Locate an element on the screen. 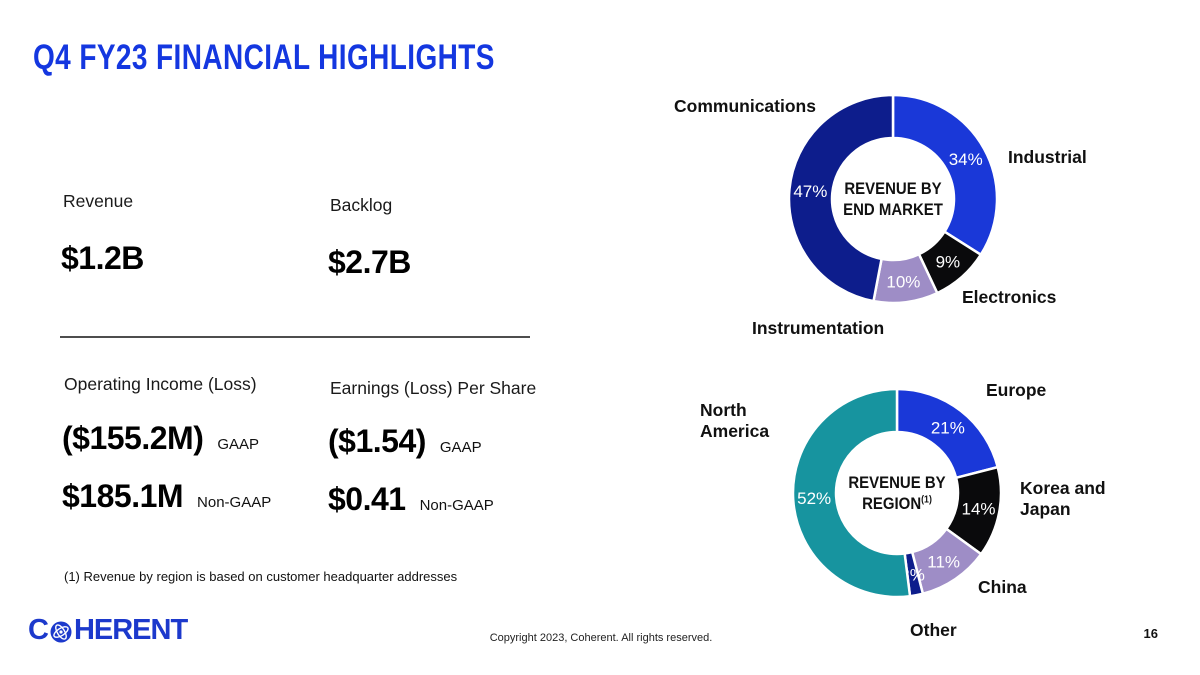 This screenshot has height=675, width=1200. label-communications: Communications is located at coordinates (745, 106).